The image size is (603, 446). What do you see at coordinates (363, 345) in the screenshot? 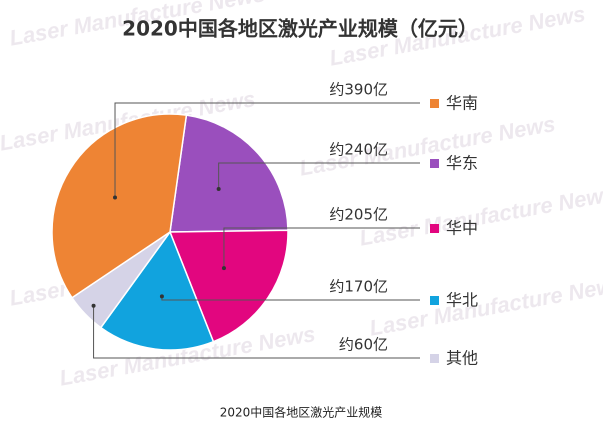
I see `data-label: 约60亿` at bounding box center [363, 345].